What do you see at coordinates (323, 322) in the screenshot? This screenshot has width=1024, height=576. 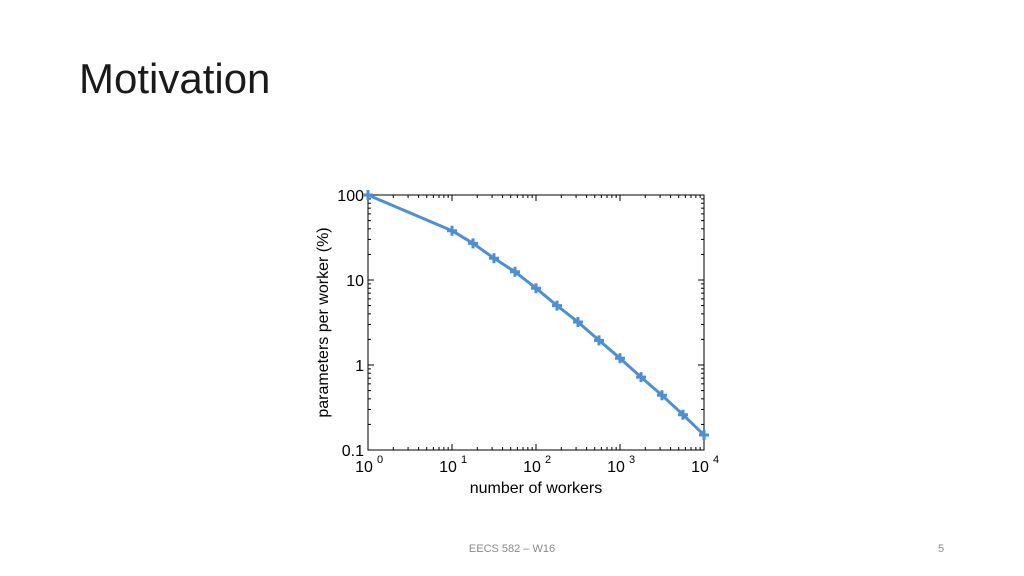 I see `y-axis-label: parameters per worker (%)` at bounding box center [323, 322].